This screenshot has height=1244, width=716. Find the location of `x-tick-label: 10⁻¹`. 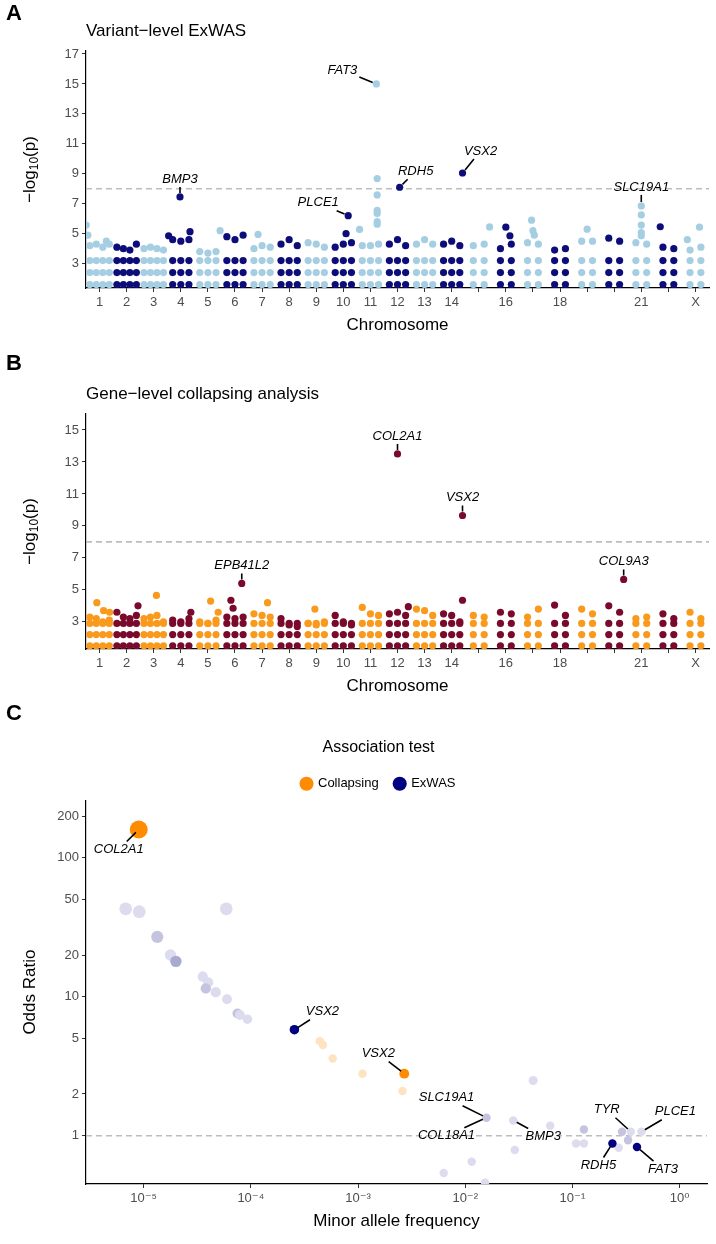

x-tick-label: 10⁻¹ is located at coordinates (572, 1198).